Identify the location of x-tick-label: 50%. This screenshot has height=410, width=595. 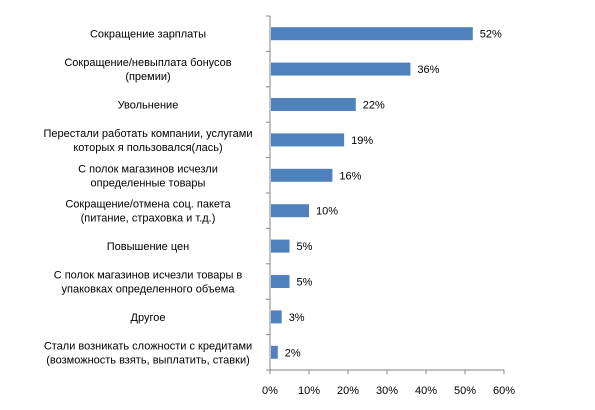
(465, 391).